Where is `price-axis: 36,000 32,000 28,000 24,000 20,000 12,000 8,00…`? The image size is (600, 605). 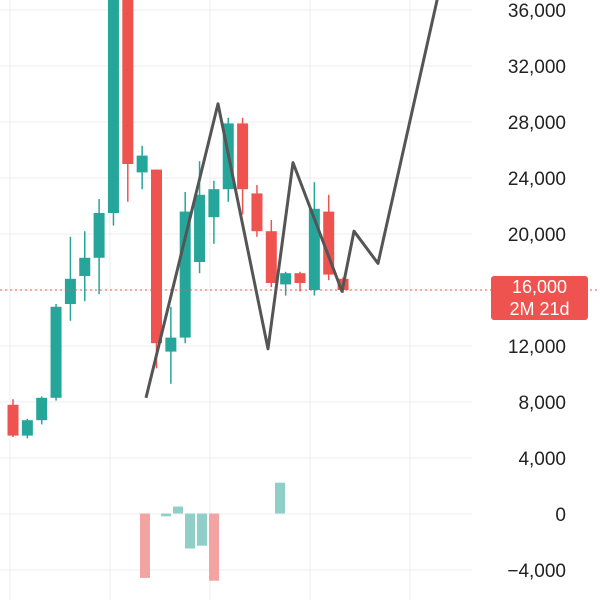 price-axis: 36,000 32,000 28,000 24,000 20,000 12,000 8,00… is located at coordinates (536, 291).